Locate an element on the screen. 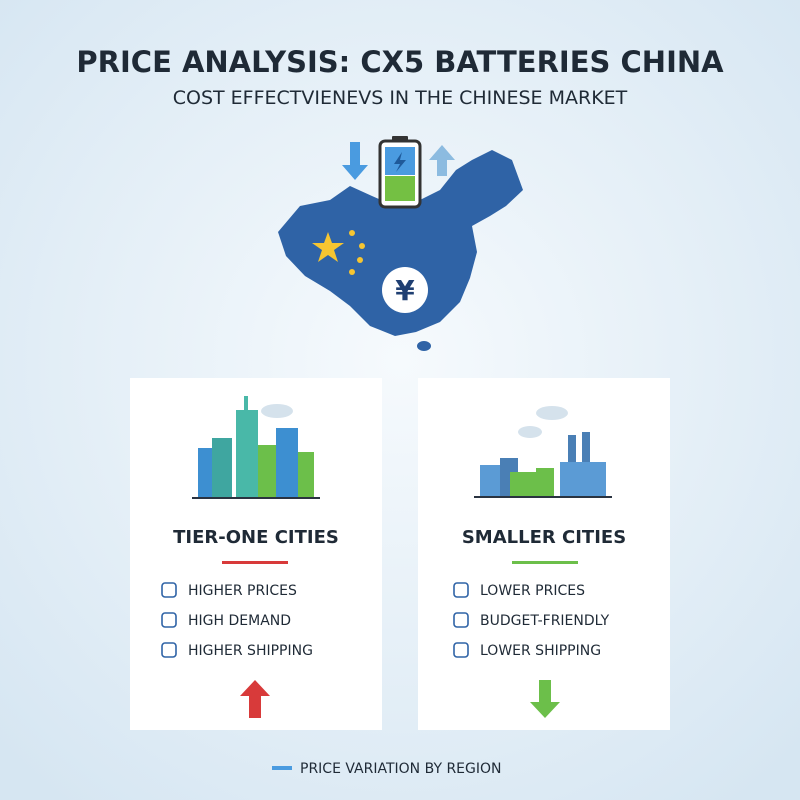 The width and height of the screenshot is (800, 800). battery-icon is located at coordinates (398, 172).